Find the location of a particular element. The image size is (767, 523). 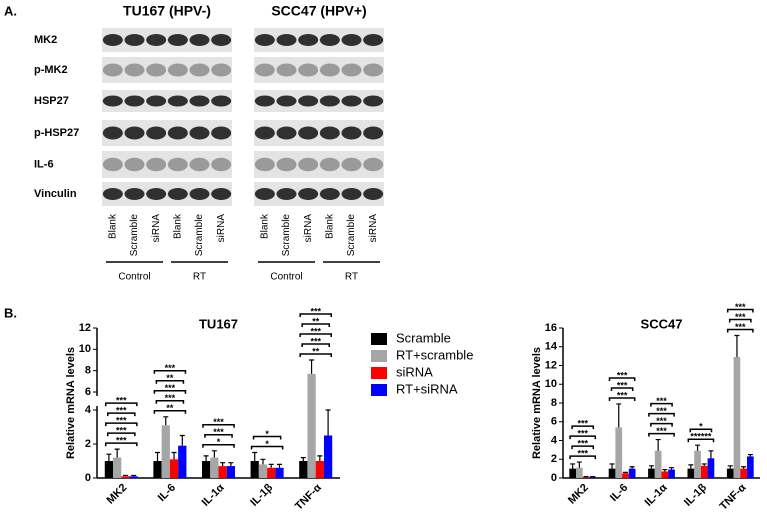

legend-label: siRNA is located at coordinates (414, 371).